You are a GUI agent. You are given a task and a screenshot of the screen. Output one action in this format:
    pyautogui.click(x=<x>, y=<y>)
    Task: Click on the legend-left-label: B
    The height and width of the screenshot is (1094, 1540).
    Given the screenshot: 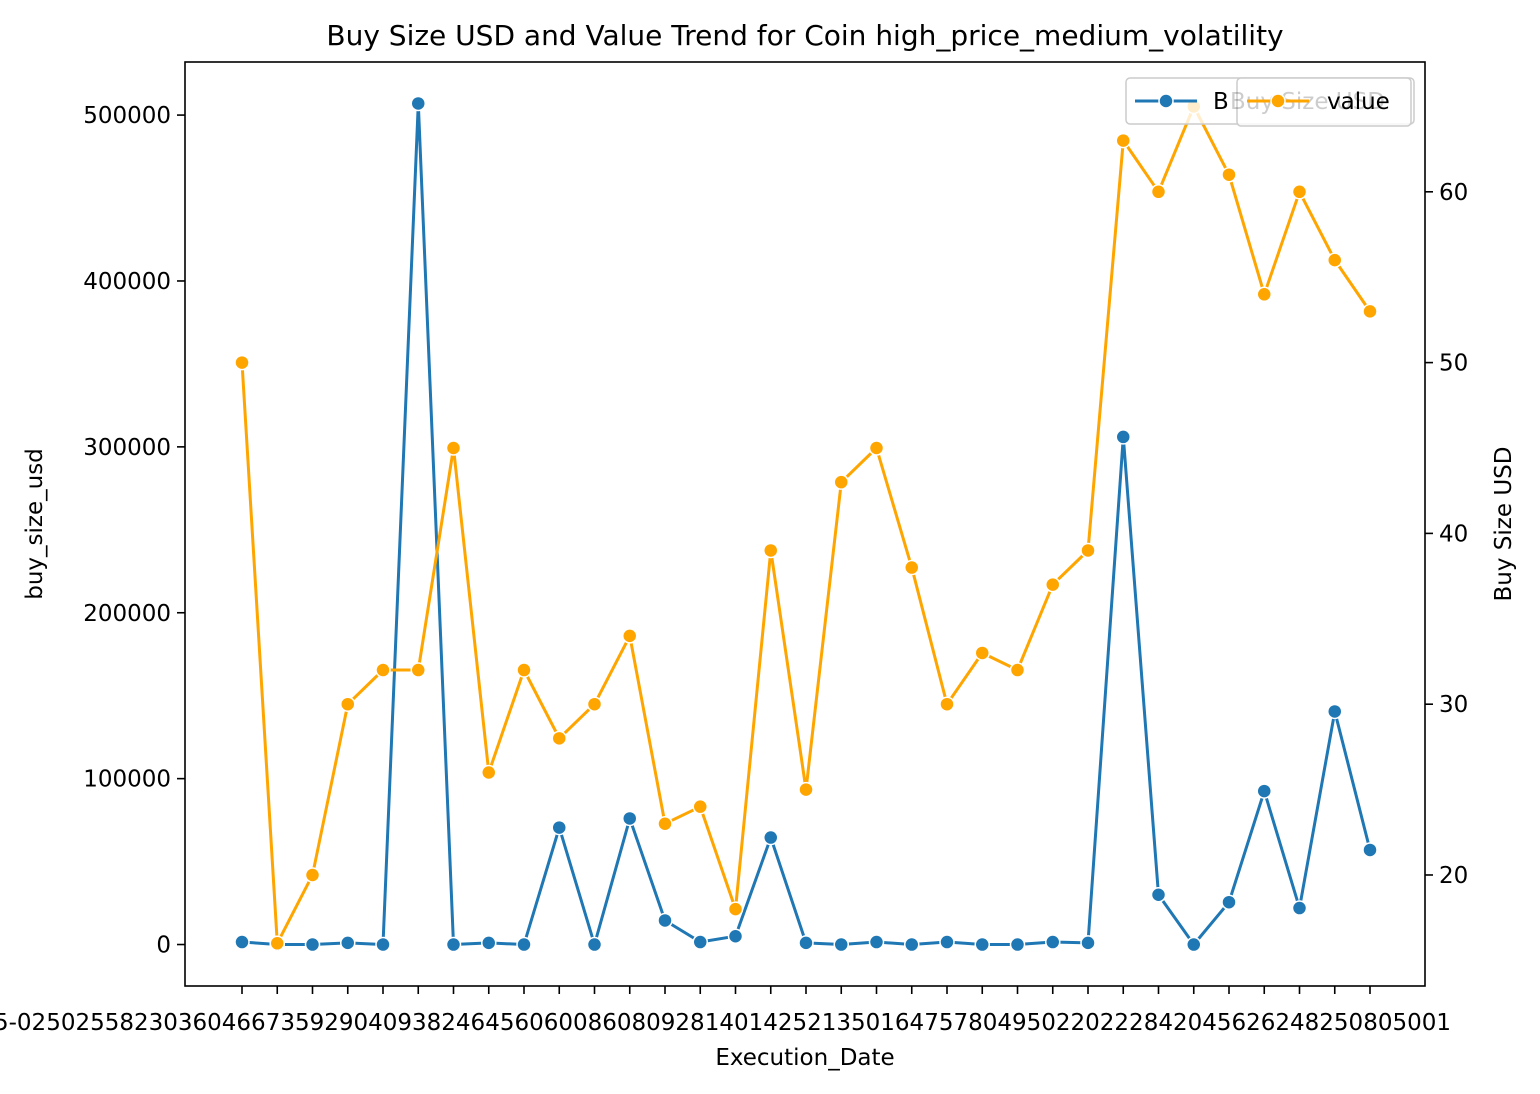 What is the action you would take?
    pyautogui.click(x=1221, y=102)
    